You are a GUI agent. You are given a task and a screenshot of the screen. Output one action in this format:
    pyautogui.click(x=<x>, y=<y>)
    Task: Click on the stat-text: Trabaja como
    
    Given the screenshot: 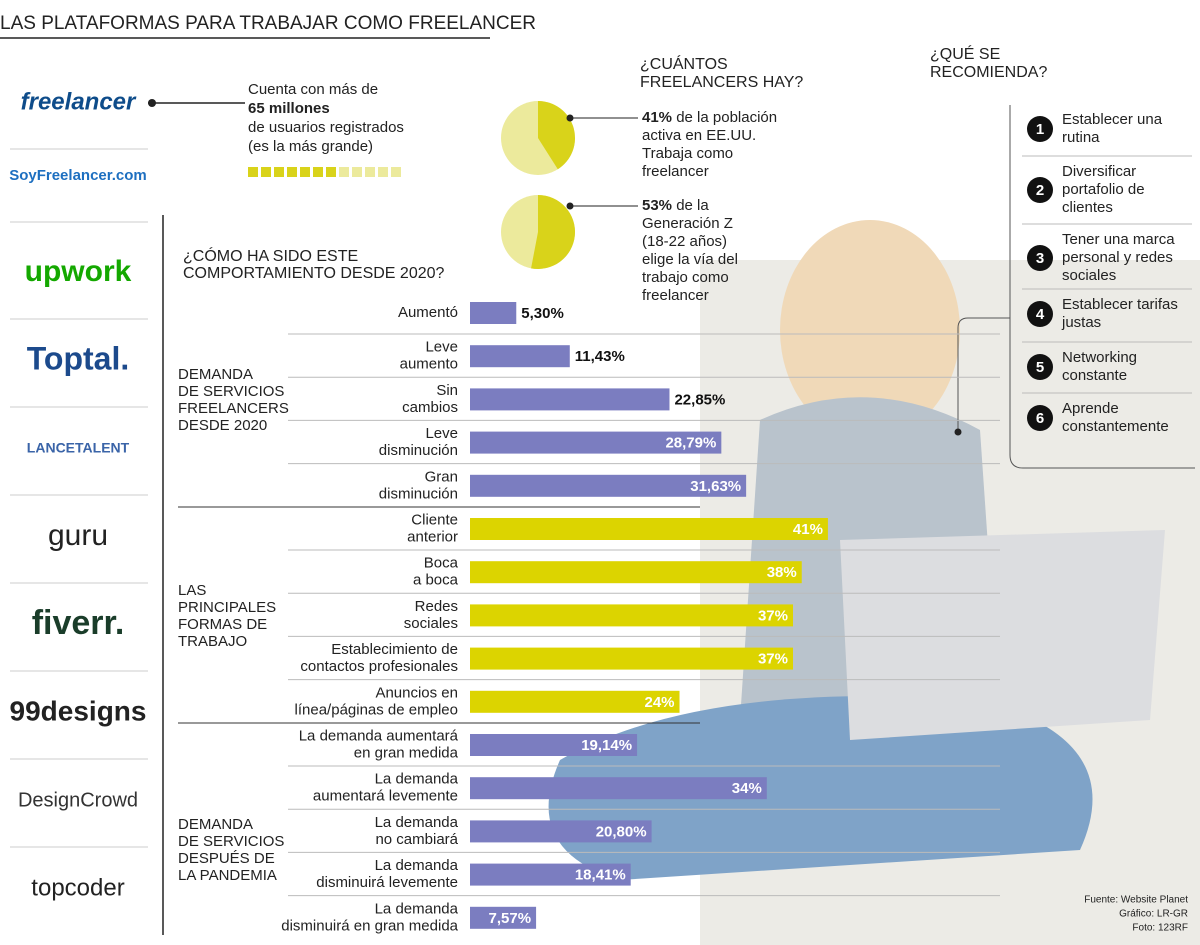 What is the action you would take?
    pyautogui.click(x=687, y=153)
    